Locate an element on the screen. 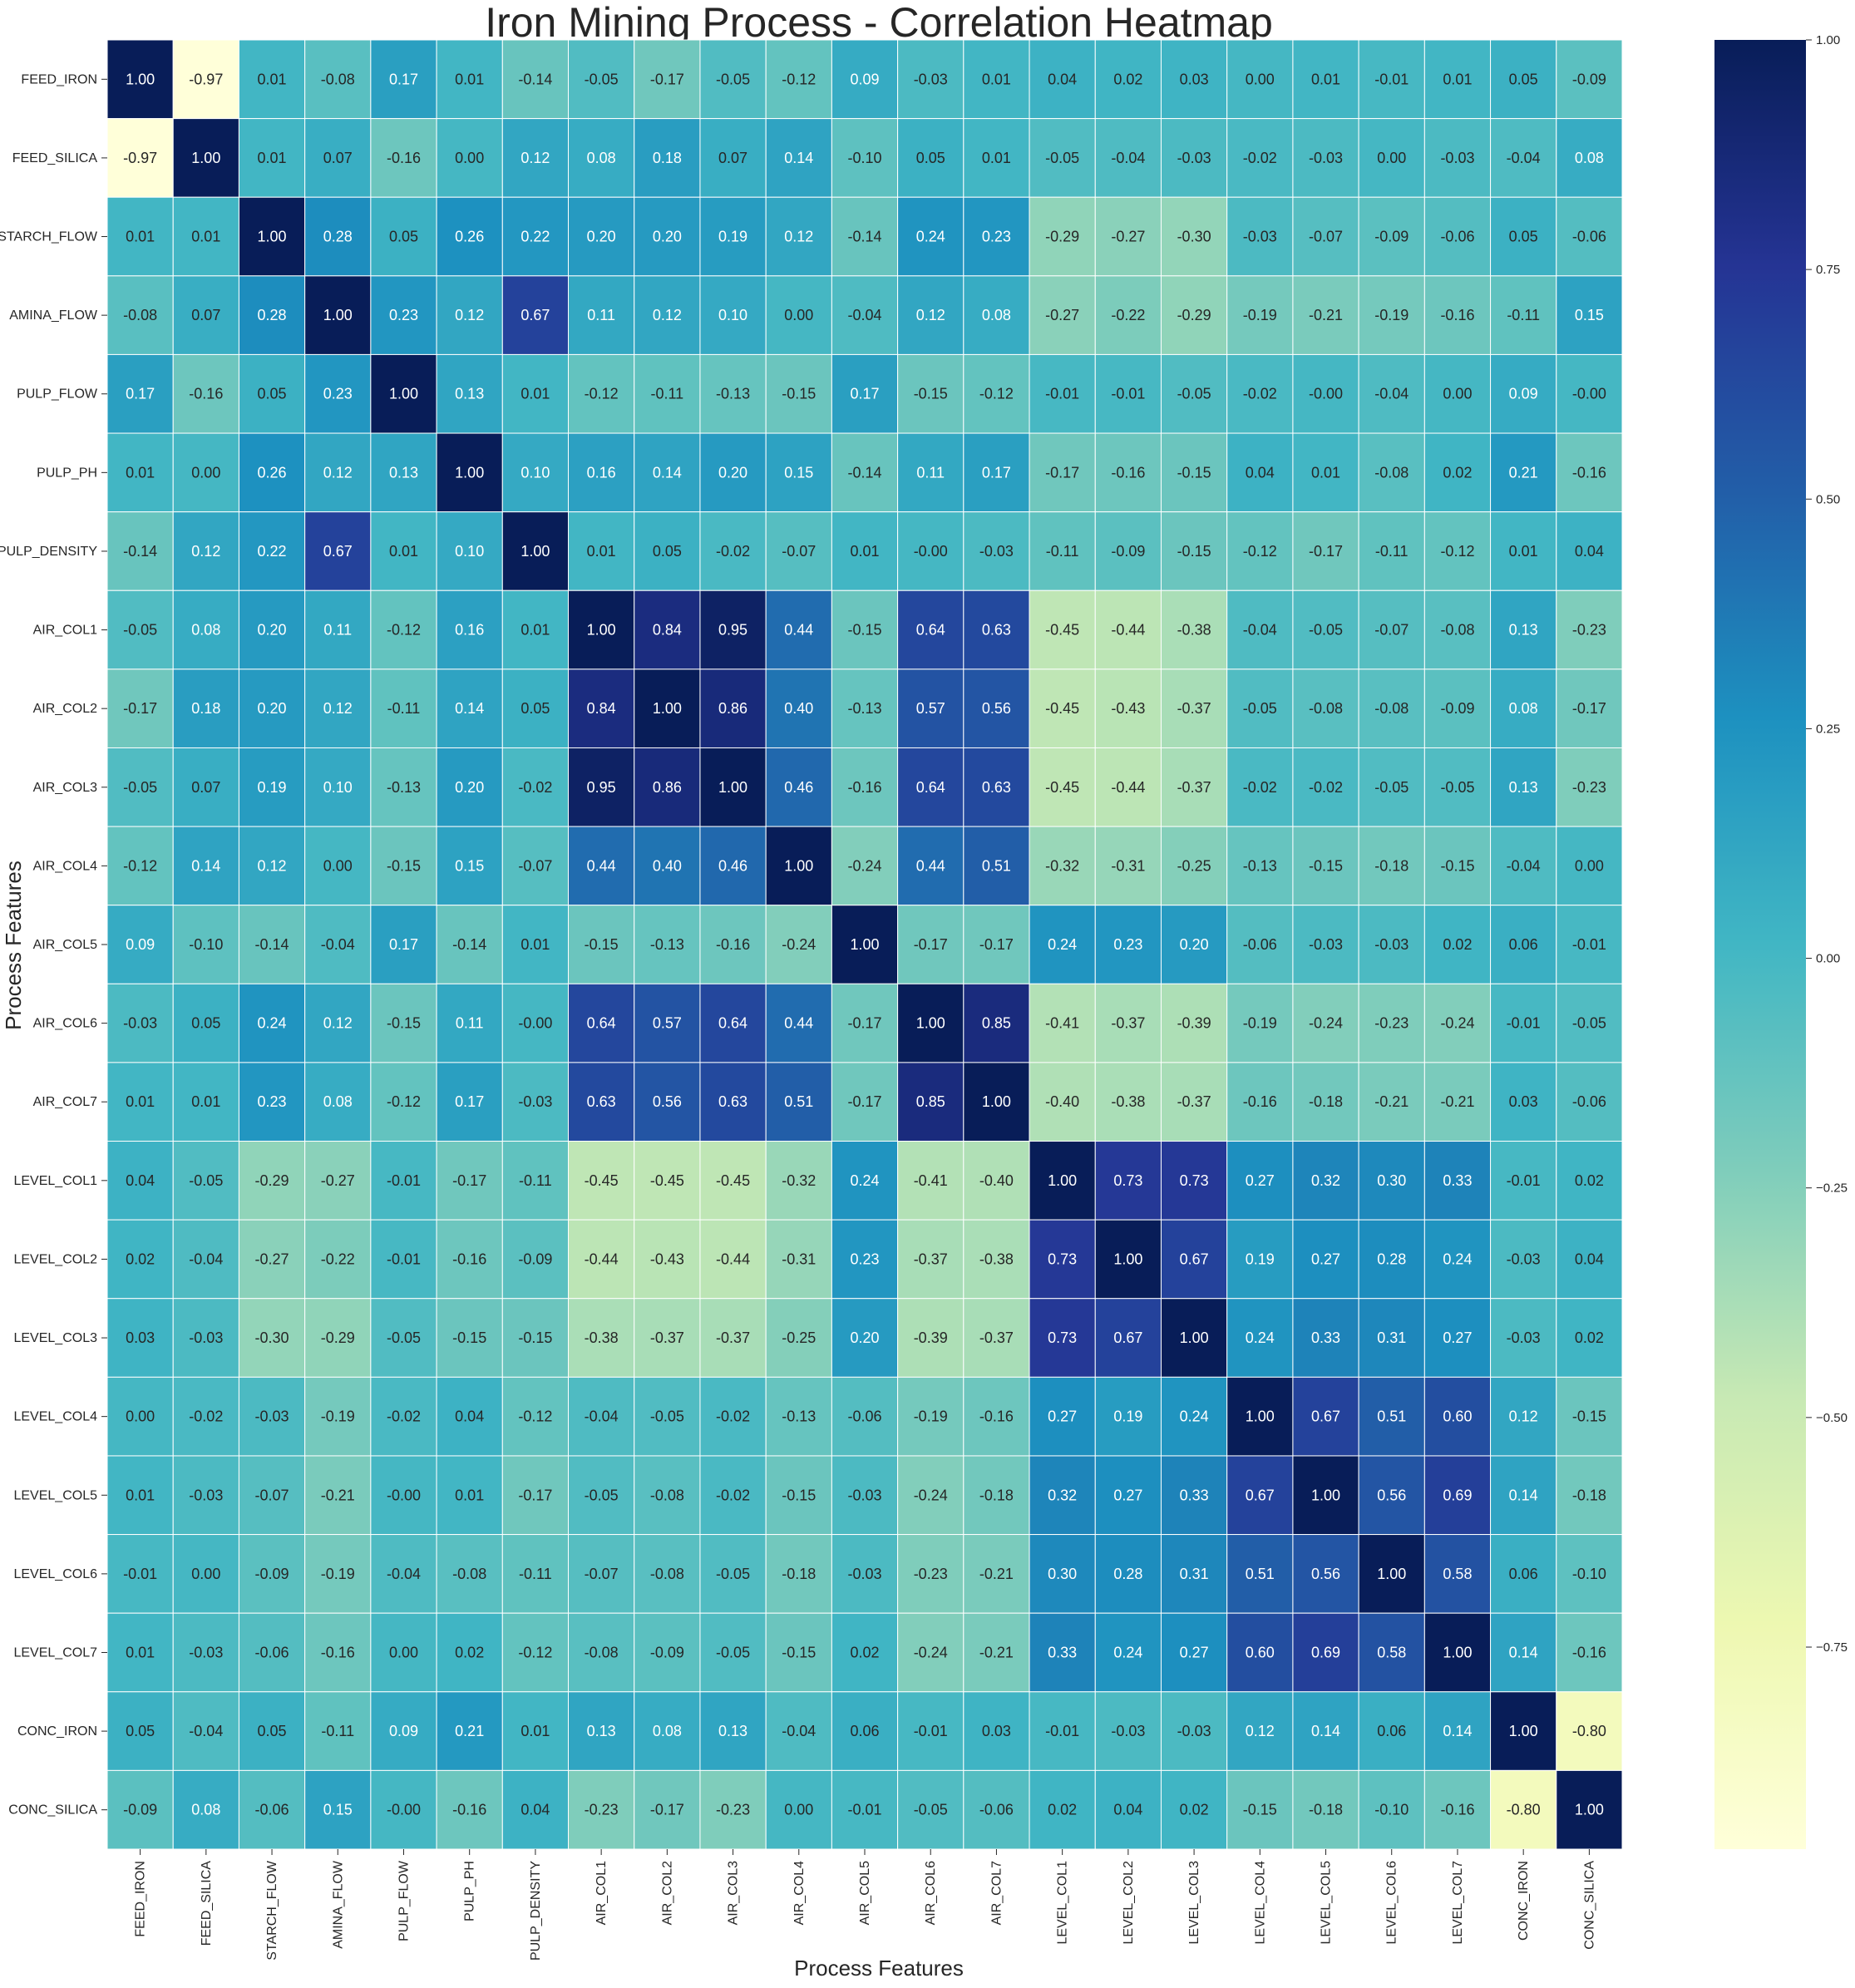 The width and height of the screenshot is (1855, 1988). x-tick-label: AIR_COL5 is located at coordinates (865, 1893).